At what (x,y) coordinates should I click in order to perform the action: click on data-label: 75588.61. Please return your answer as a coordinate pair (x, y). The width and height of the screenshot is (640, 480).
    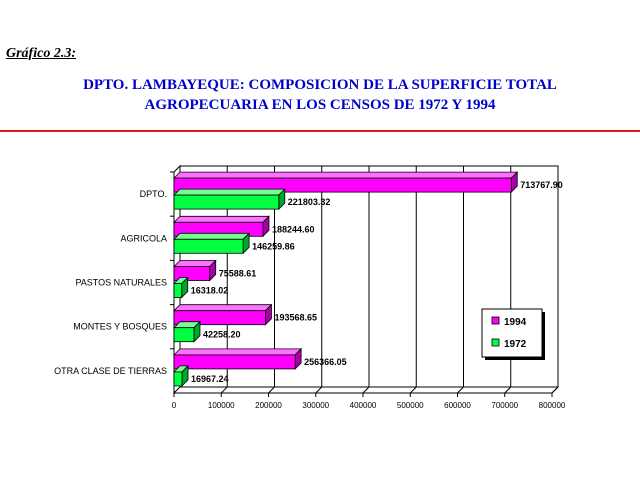
    Looking at the image, I should click on (238, 274).